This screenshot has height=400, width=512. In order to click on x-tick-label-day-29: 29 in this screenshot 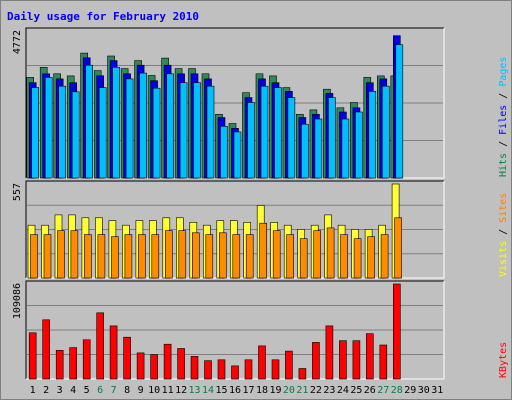, I will do `click(410, 390)`.